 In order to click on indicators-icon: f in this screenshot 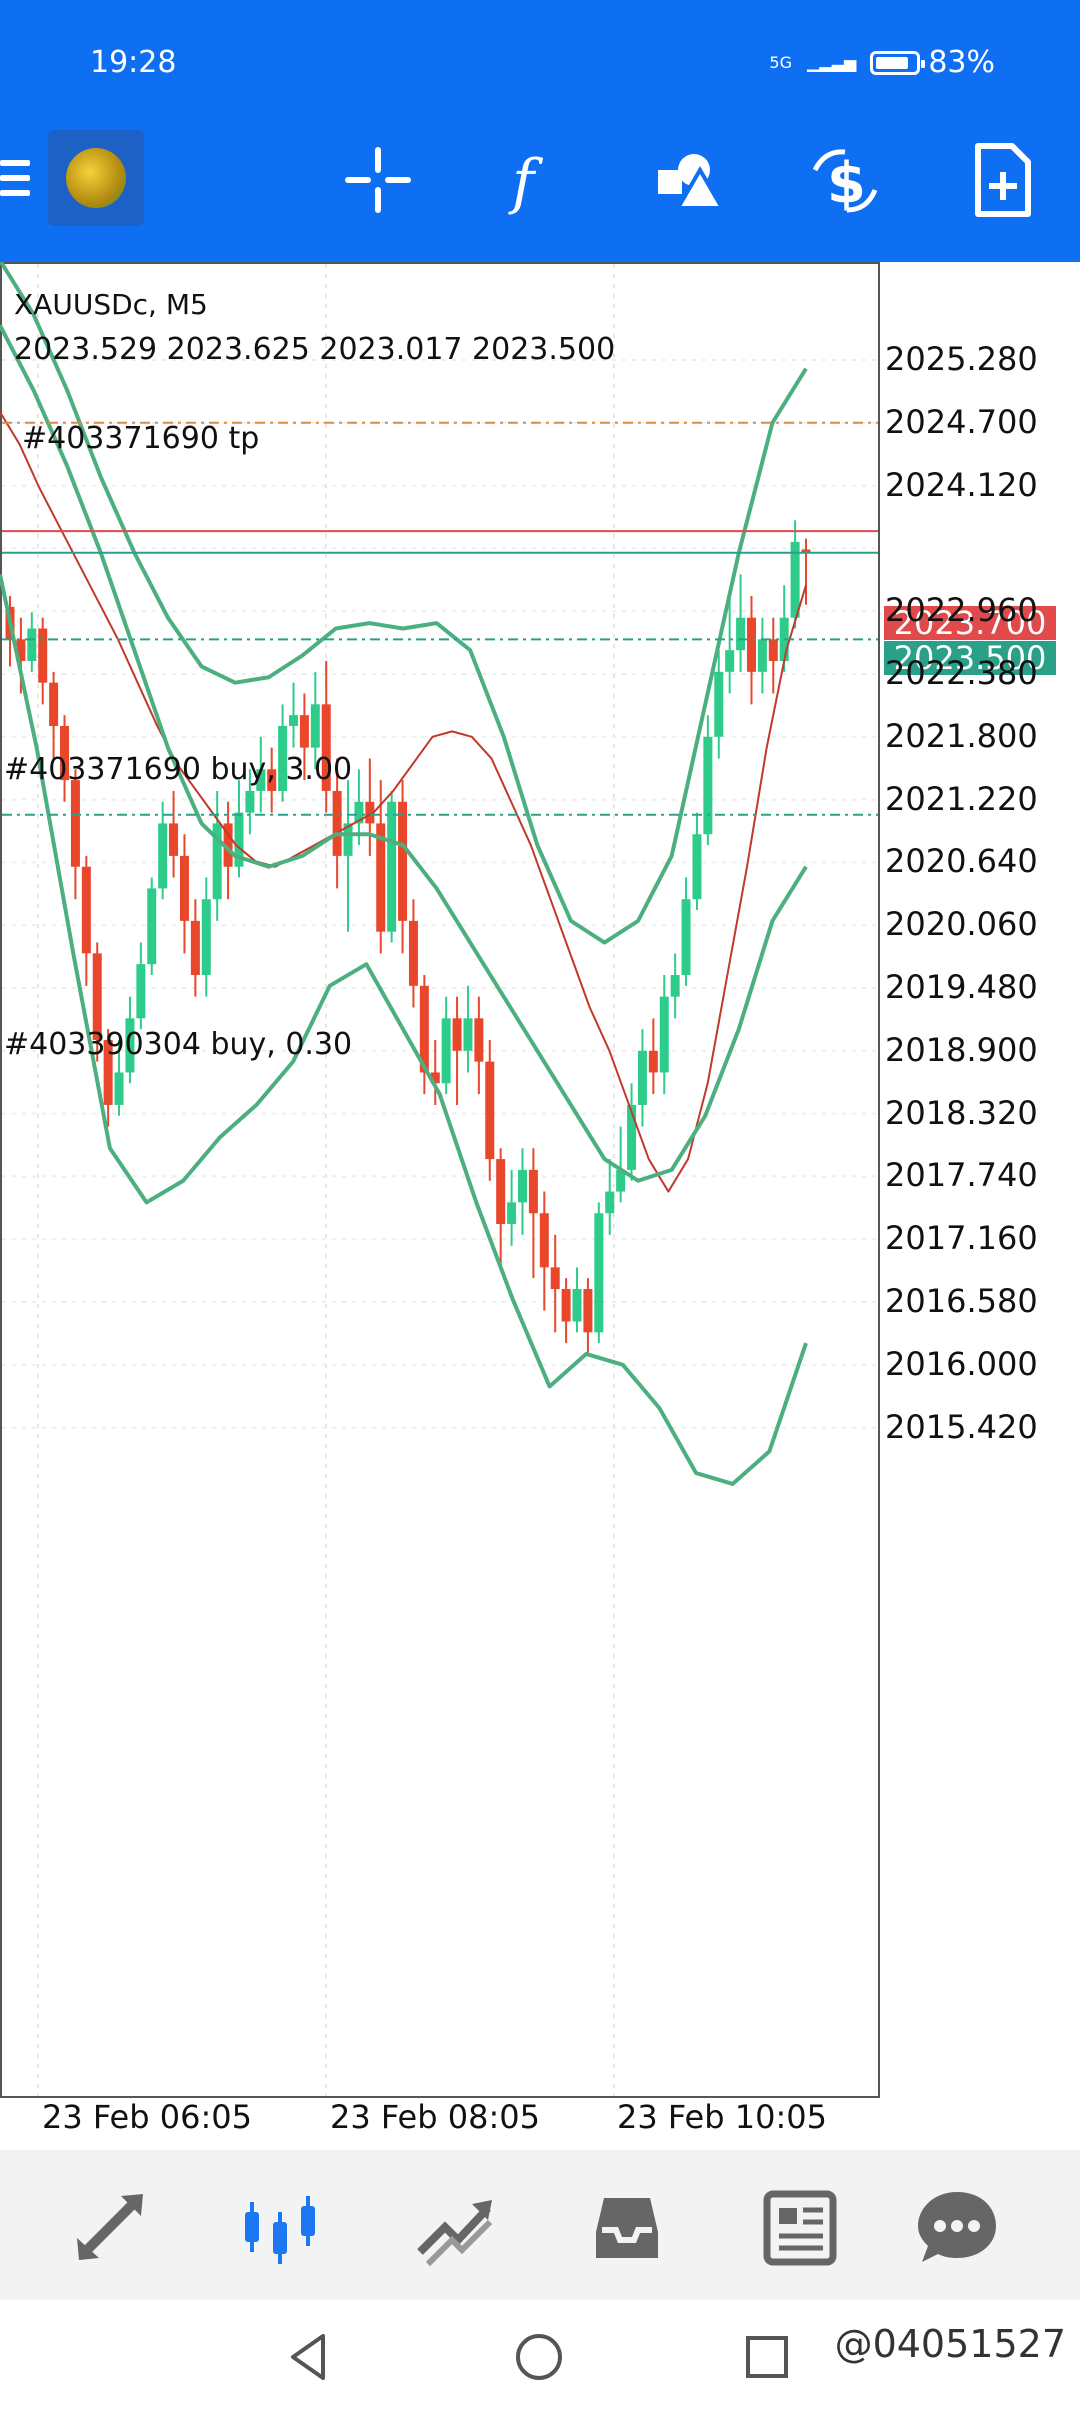, I will do `click(532, 180)`.